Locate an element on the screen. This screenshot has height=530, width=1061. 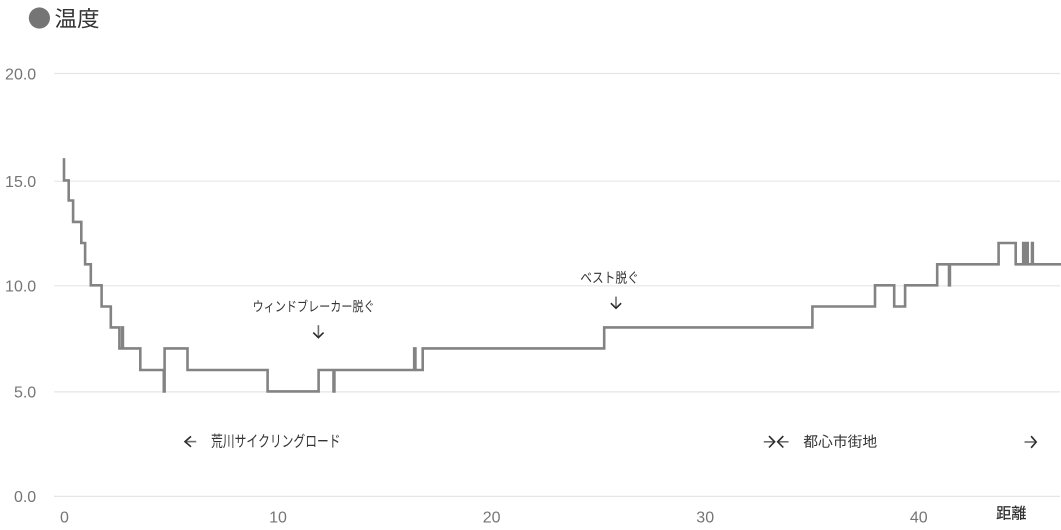
svg-text: 10.0 is located at coordinates (20, 287).